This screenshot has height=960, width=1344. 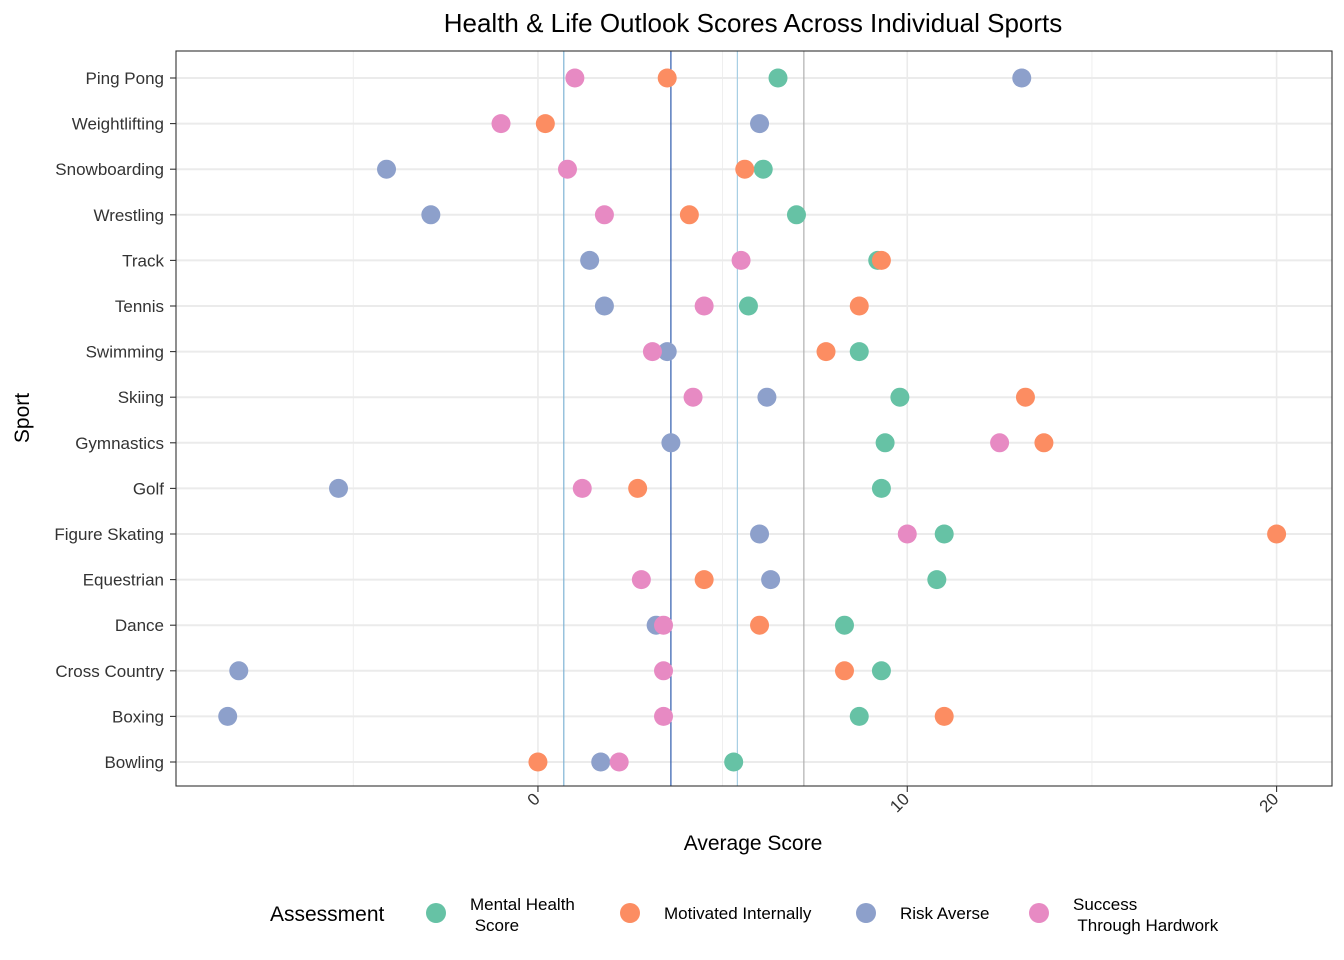 I want to click on y-tick-label: Bowling, so click(x=134, y=762).